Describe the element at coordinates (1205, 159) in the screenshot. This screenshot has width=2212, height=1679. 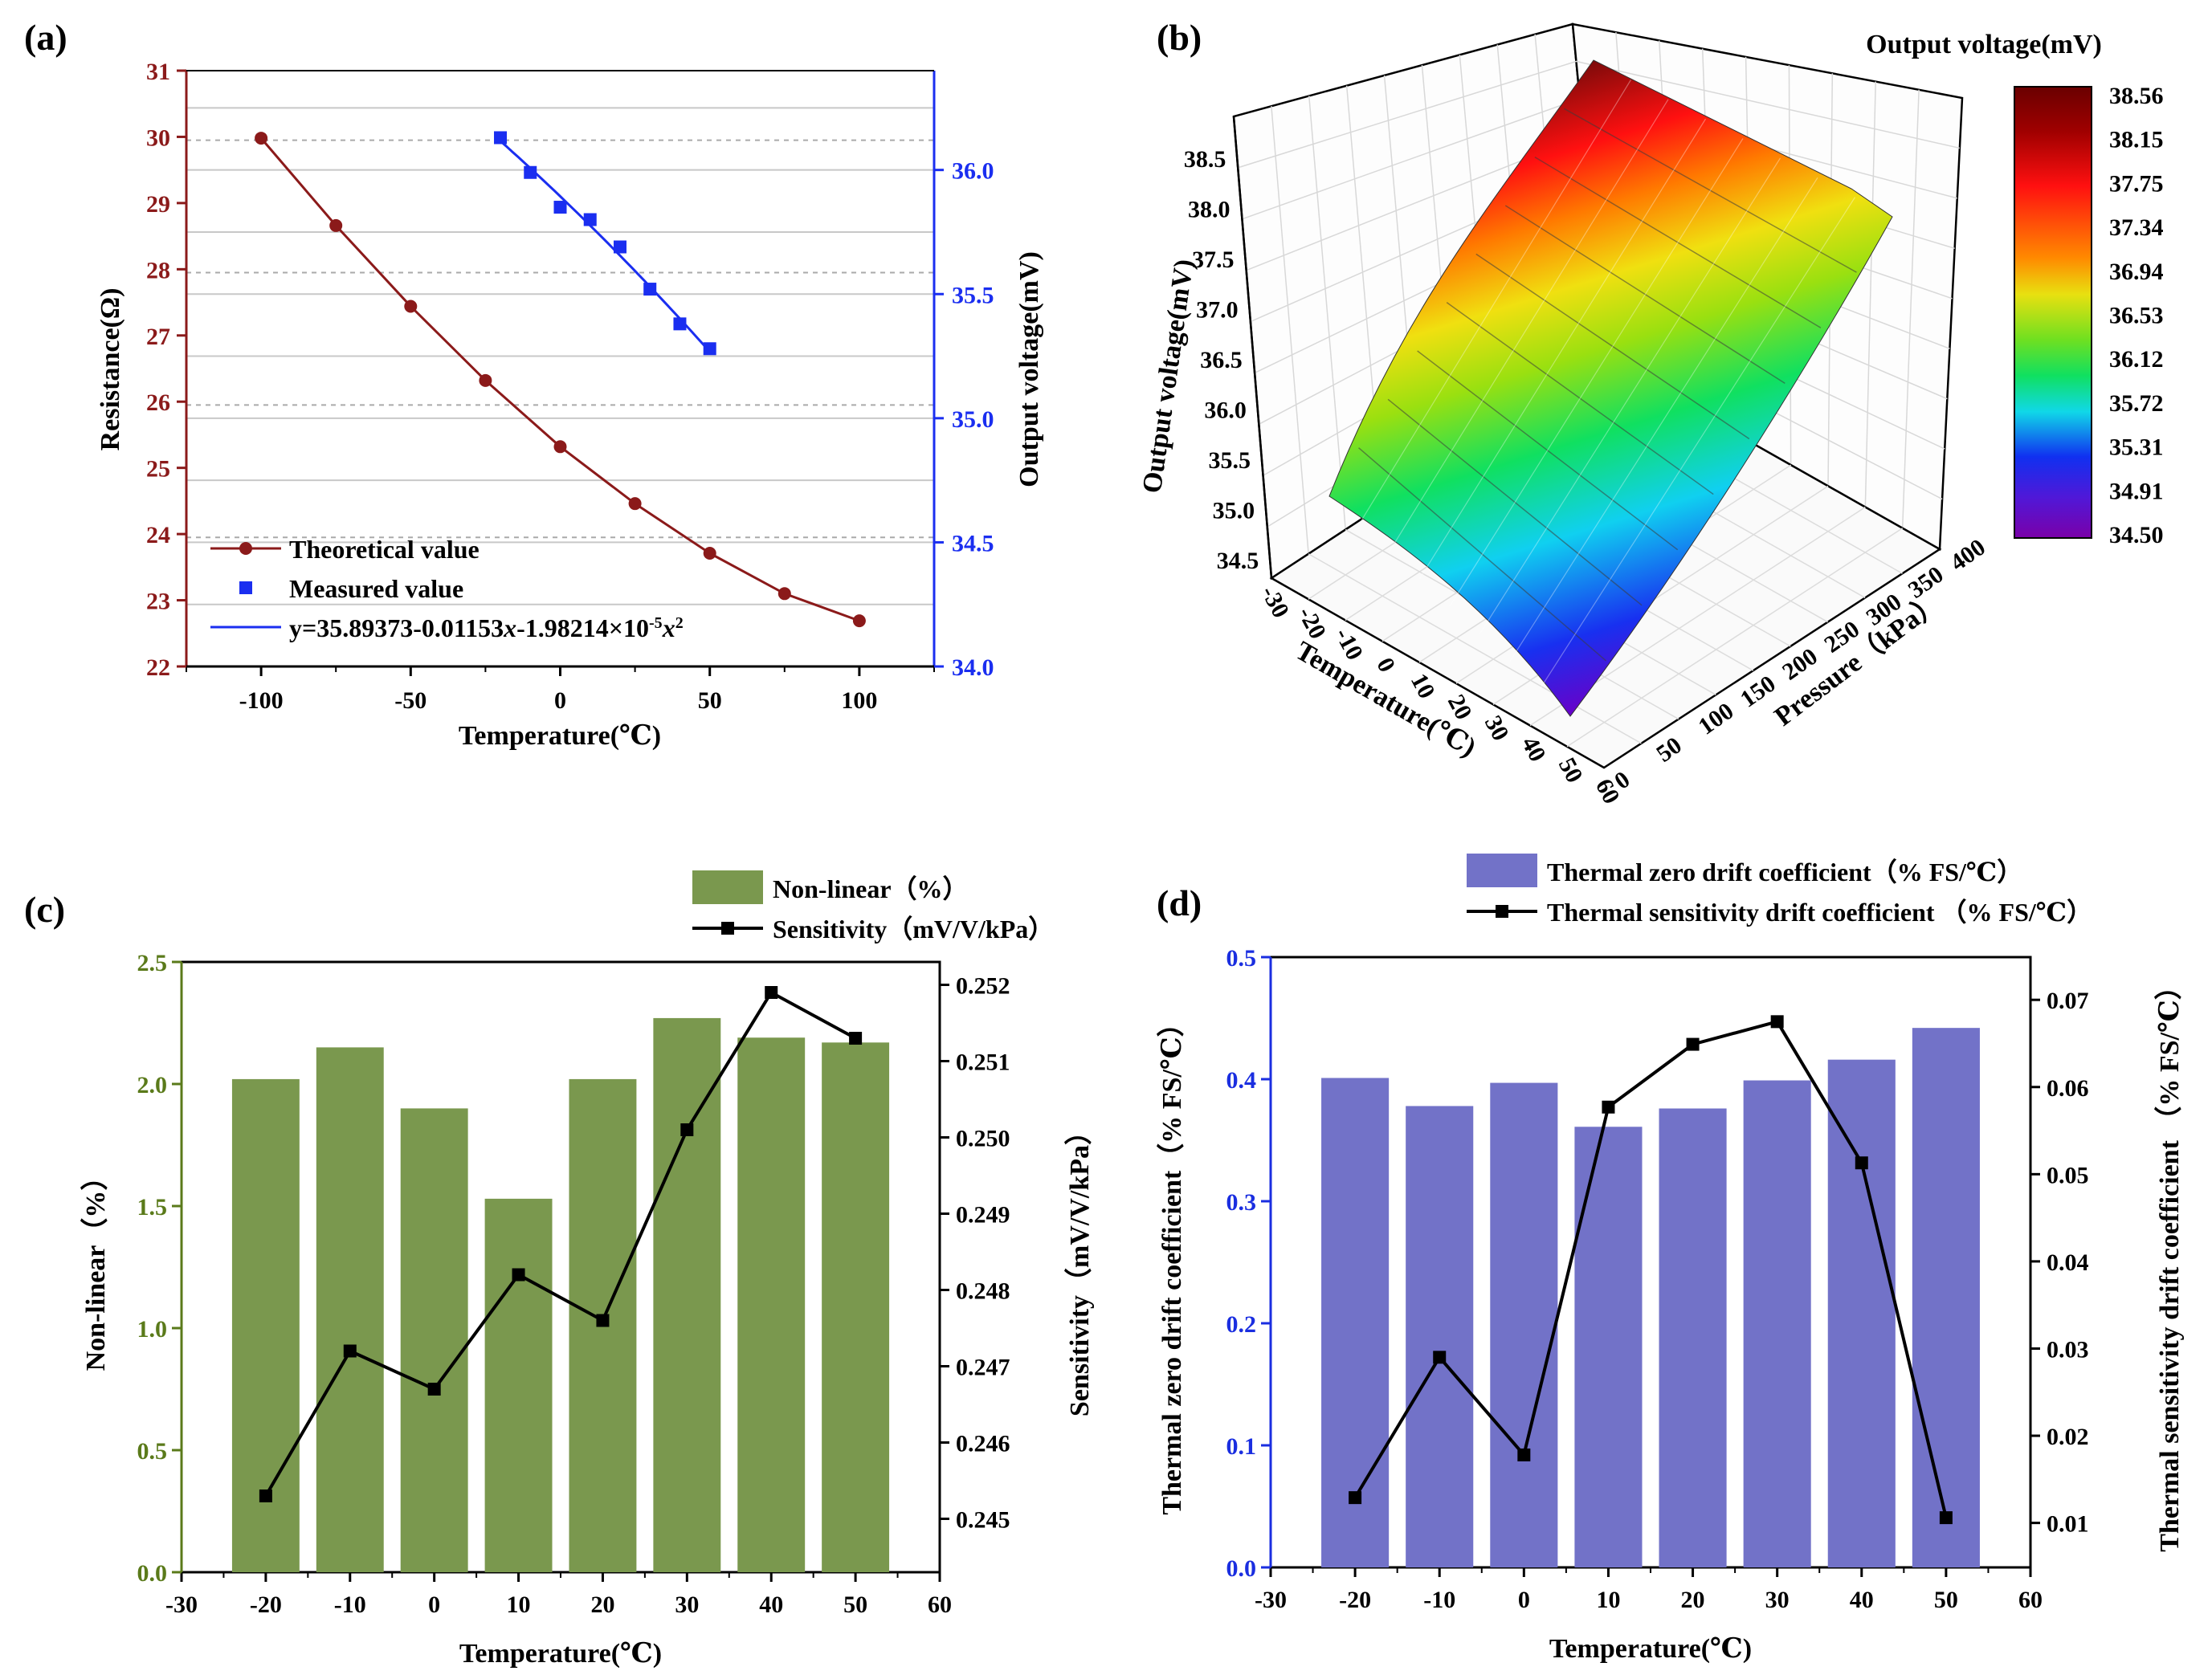
I see `z-tick-label: 38.5` at that location.